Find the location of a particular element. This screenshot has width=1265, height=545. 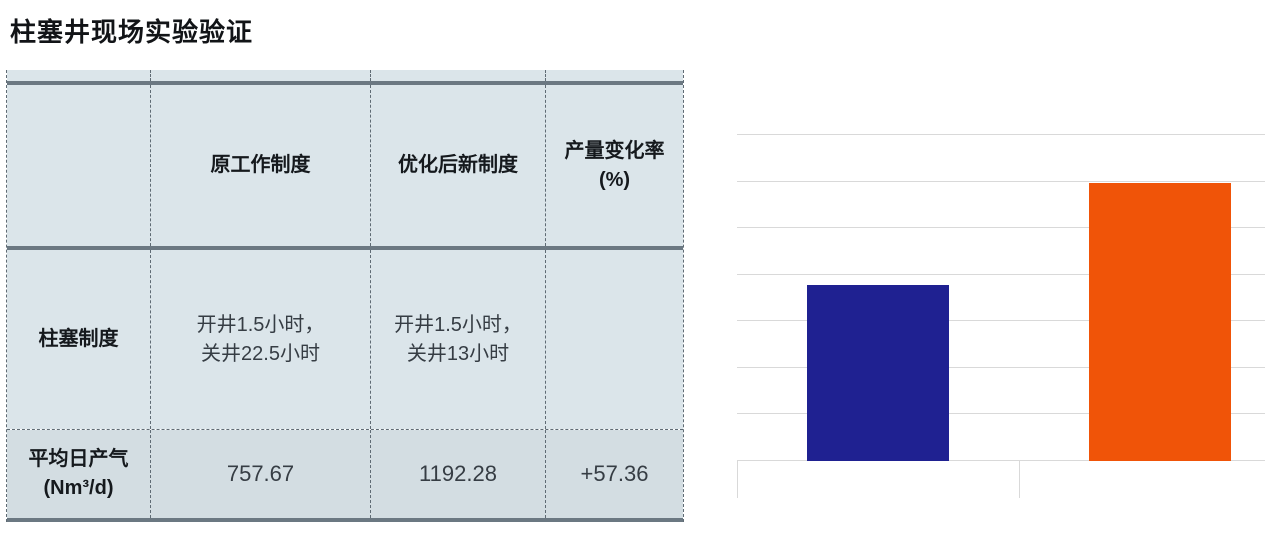

cell-schedule-change is located at coordinates (614, 339).